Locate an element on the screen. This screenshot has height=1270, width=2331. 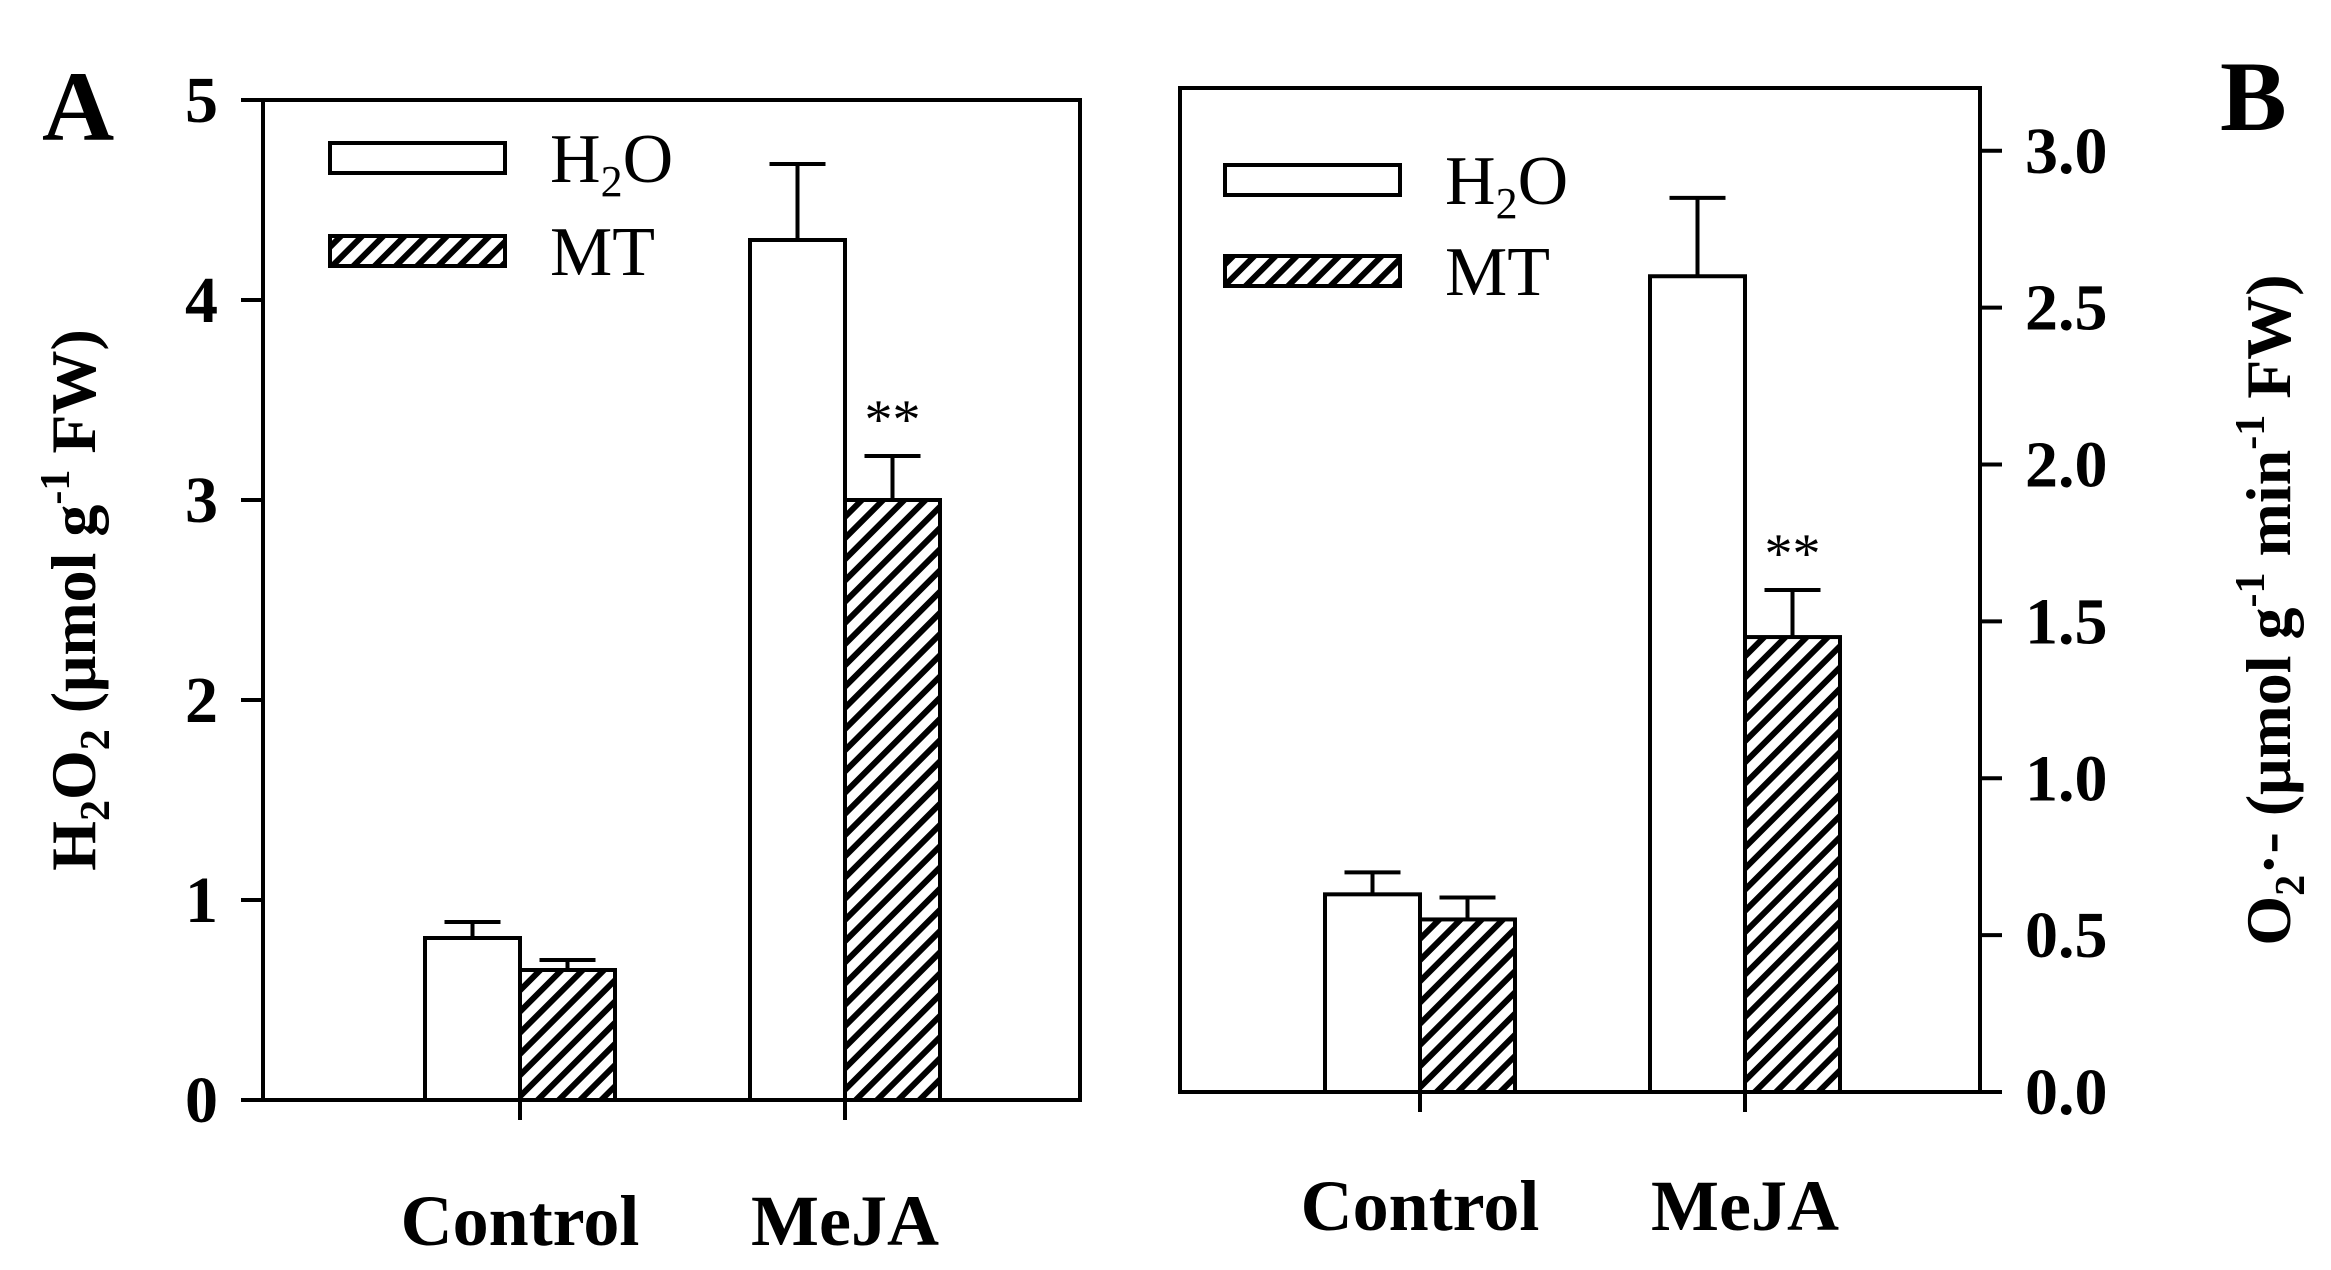
y-axis-label: H2O2 (μmol g-1 FW) is located at coordinates (76, 600).